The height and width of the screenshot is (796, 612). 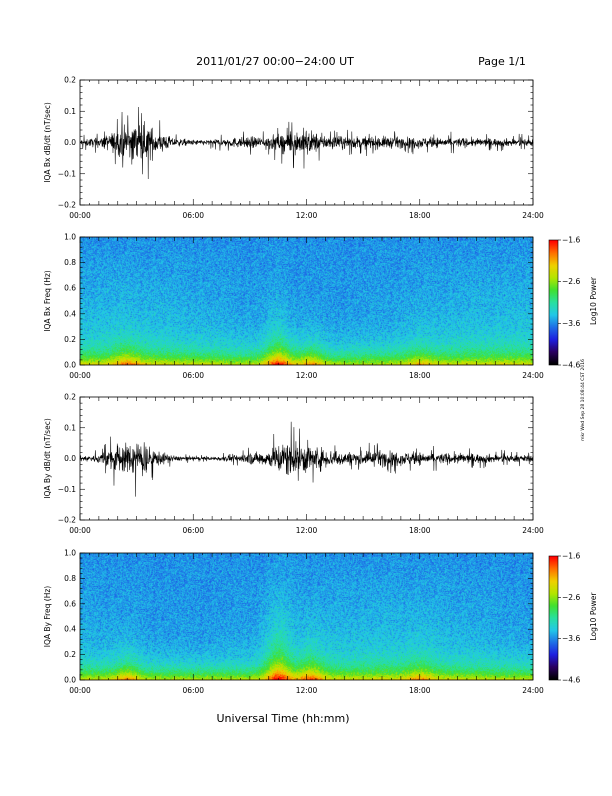 What do you see at coordinates (583, 400) in the screenshot?
I see `side-stamp: mkr Wed Sep 28 10:08:44 CST 2016` at bounding box center [583, 400].